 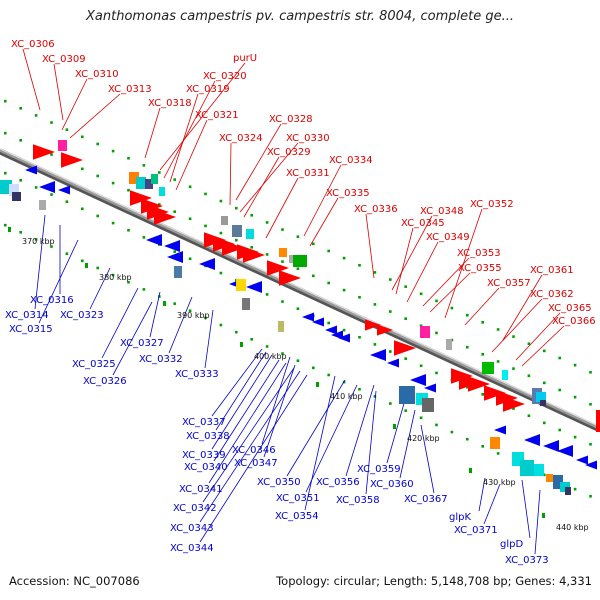 What do you see at coordinates (291, 119) in the screenshot?
I see `gene-label-top: XC_0328` at bounding box center [291, 119].